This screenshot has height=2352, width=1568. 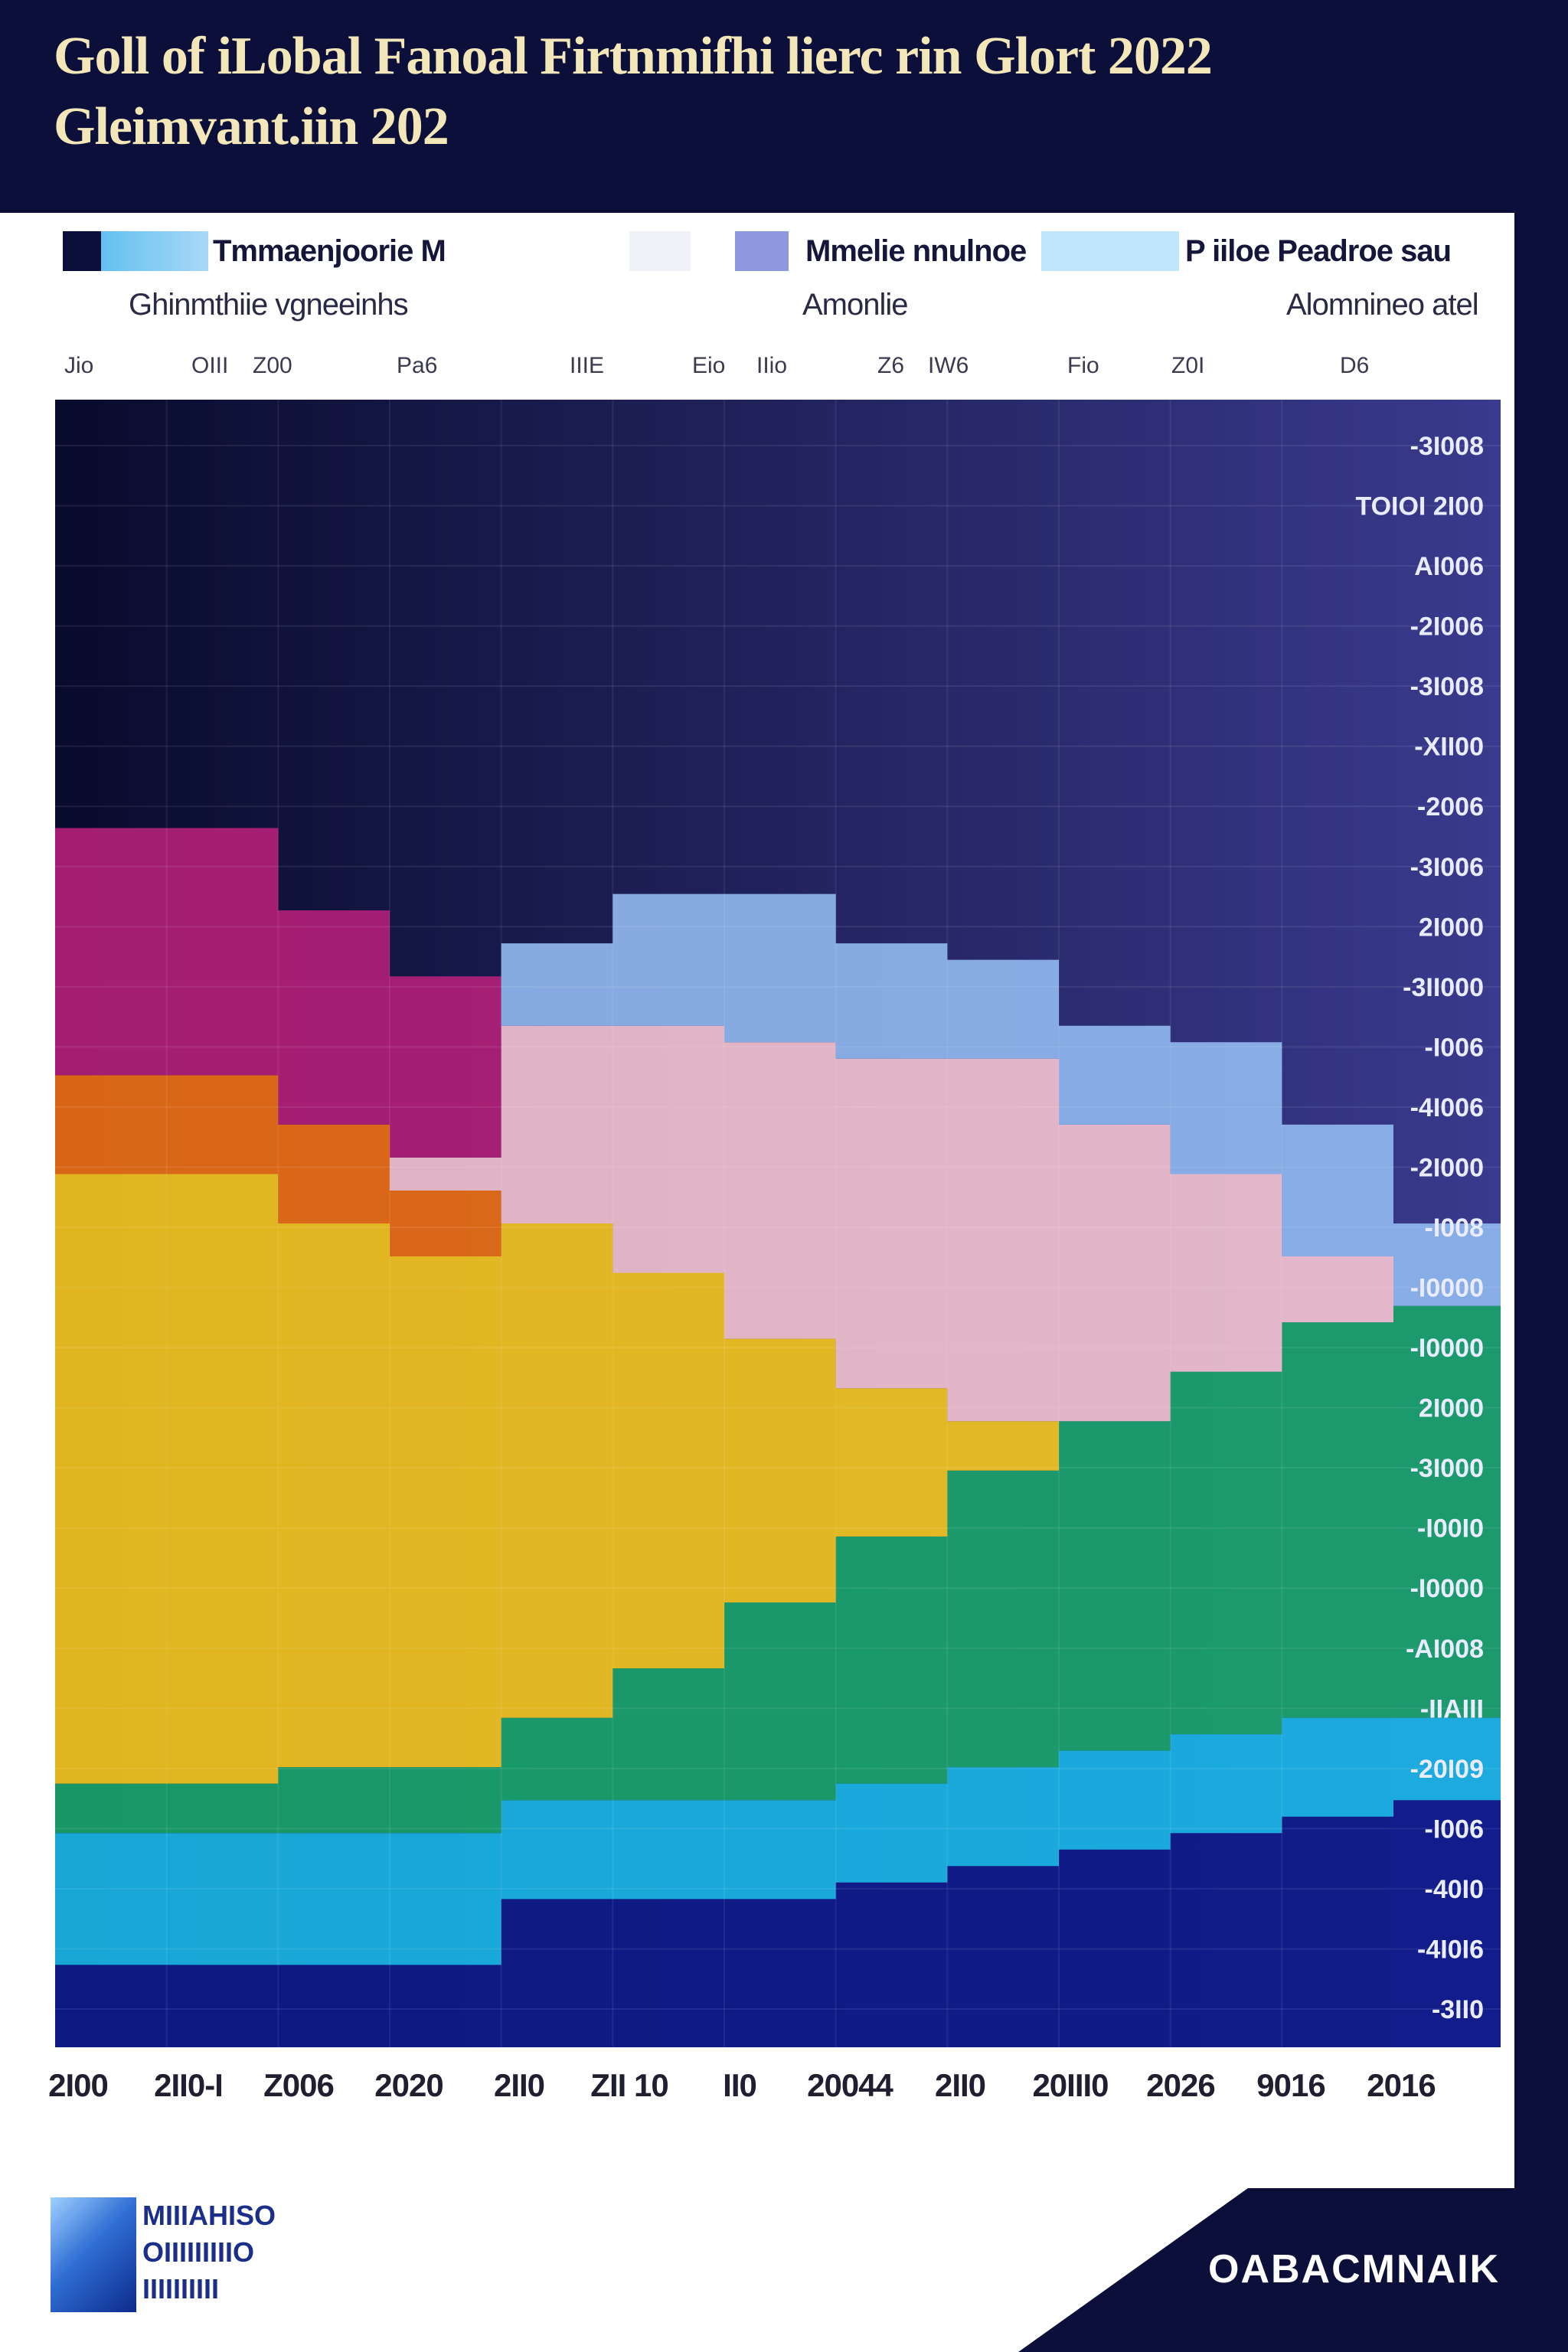 I want to click on x-tick-label: 9016, so click(x=1290, y=2085).